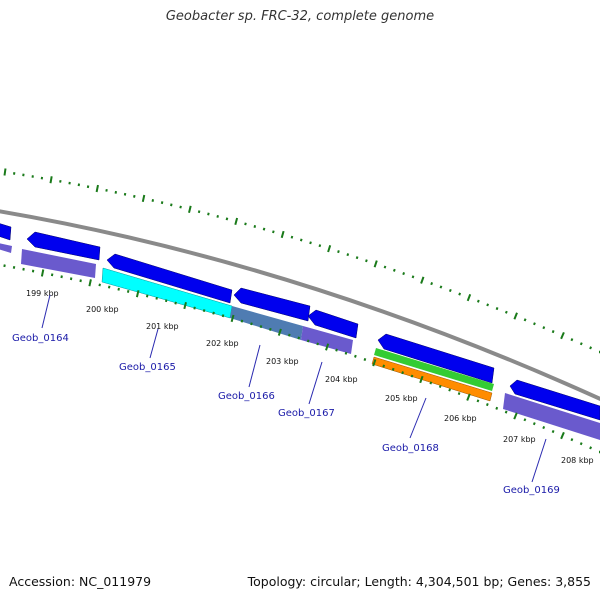 This screenshot has width=600, height=600. What do you see at coordinates (341, 379) in the screenshot?
I see `scale-label: 204 kbp` at bounding box center [341, 379].